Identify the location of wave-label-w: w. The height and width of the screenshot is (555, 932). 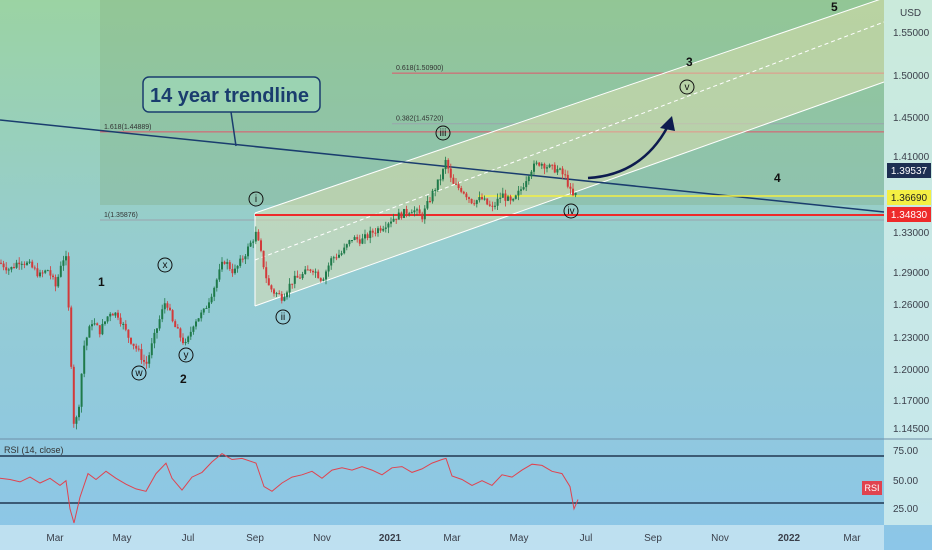
(139, 373).